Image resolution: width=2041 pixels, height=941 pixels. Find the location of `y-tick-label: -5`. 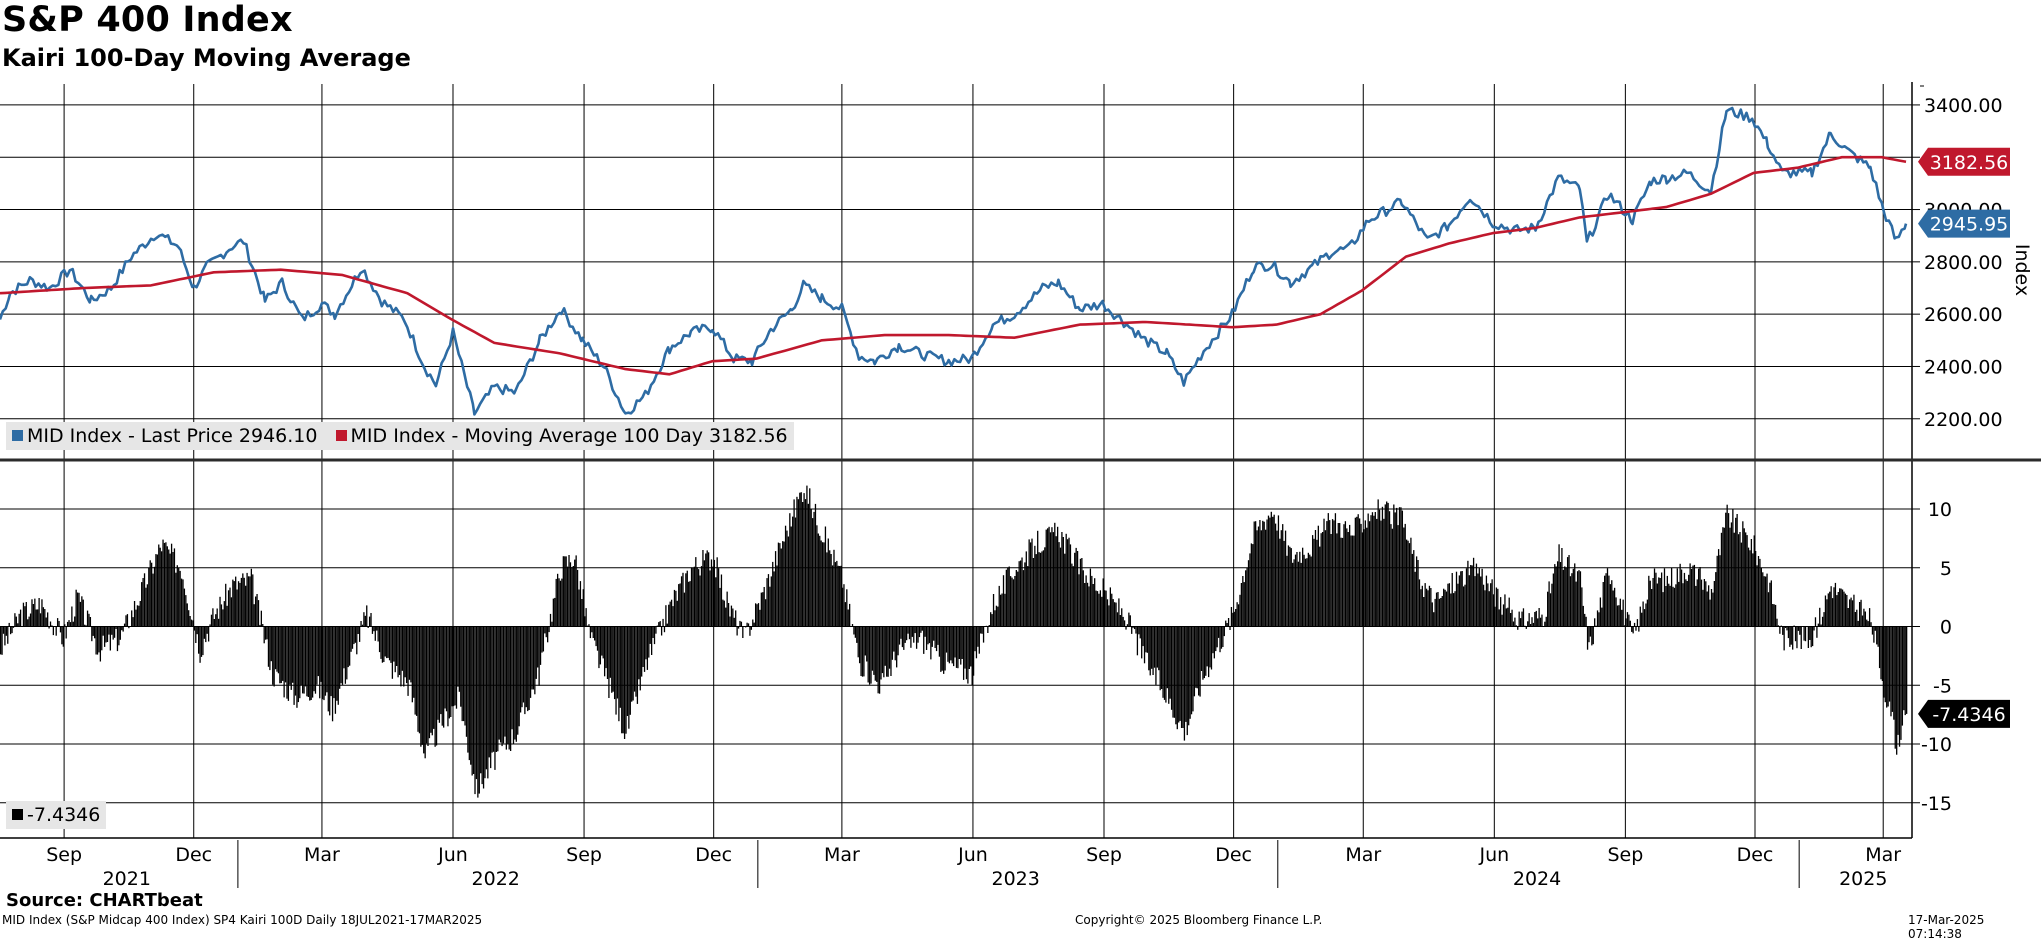

y-tick-label: -5 is located at coordinates (1942, 686).